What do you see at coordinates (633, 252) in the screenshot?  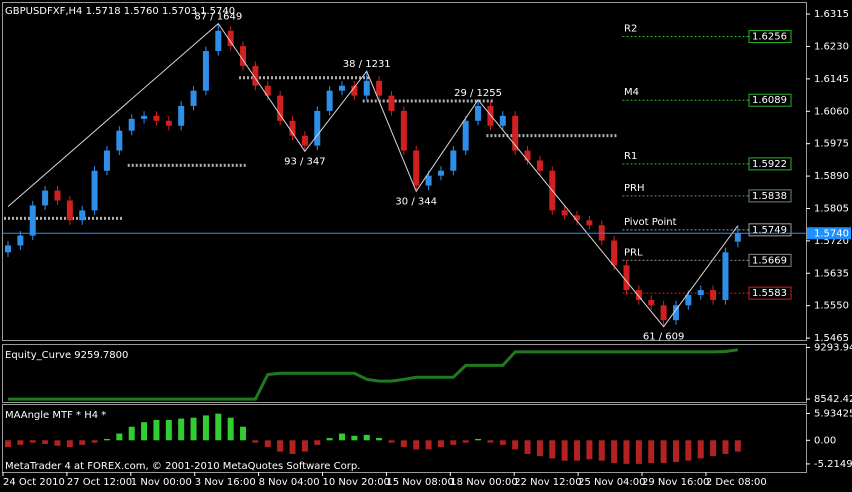 I see `level-name: PRL` at bounding box center [633, 252].